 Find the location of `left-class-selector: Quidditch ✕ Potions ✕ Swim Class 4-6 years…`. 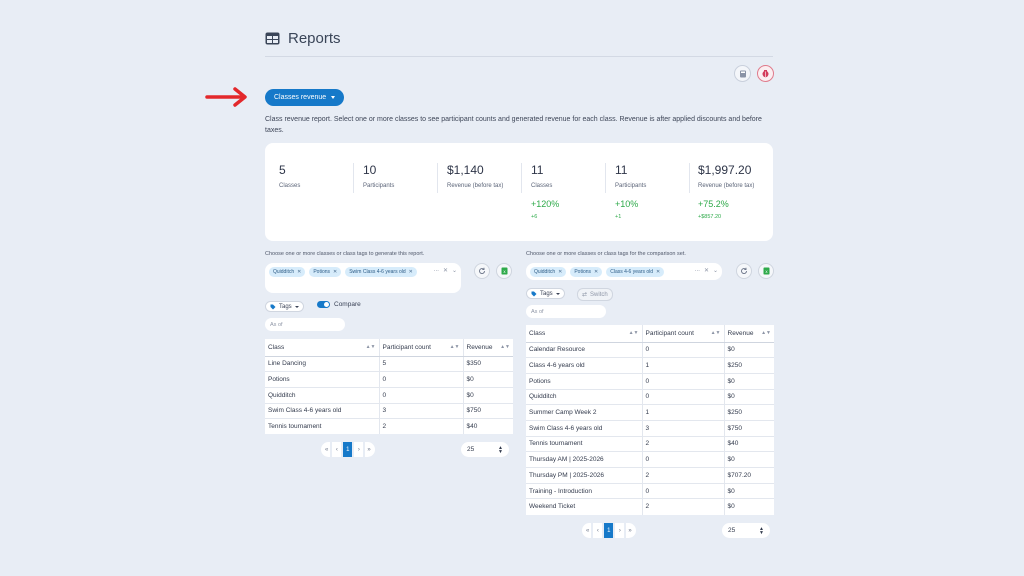

left-class-selector: Quidditch ✕ Potions ✕ Swim Class 4-6 years… is located at coordinates (363, 278).